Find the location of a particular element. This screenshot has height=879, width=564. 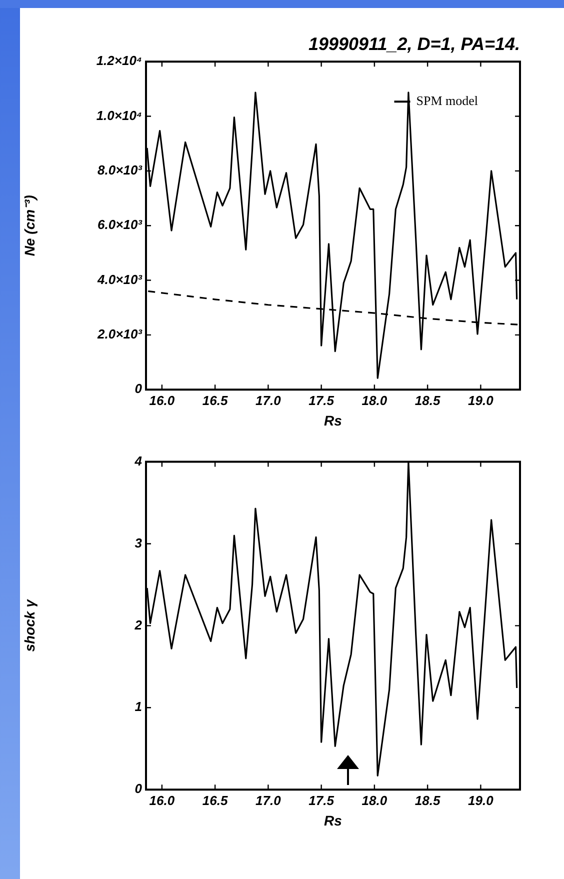

y-tick-label: 8.0×10³ is located at coordinates (120, 170).